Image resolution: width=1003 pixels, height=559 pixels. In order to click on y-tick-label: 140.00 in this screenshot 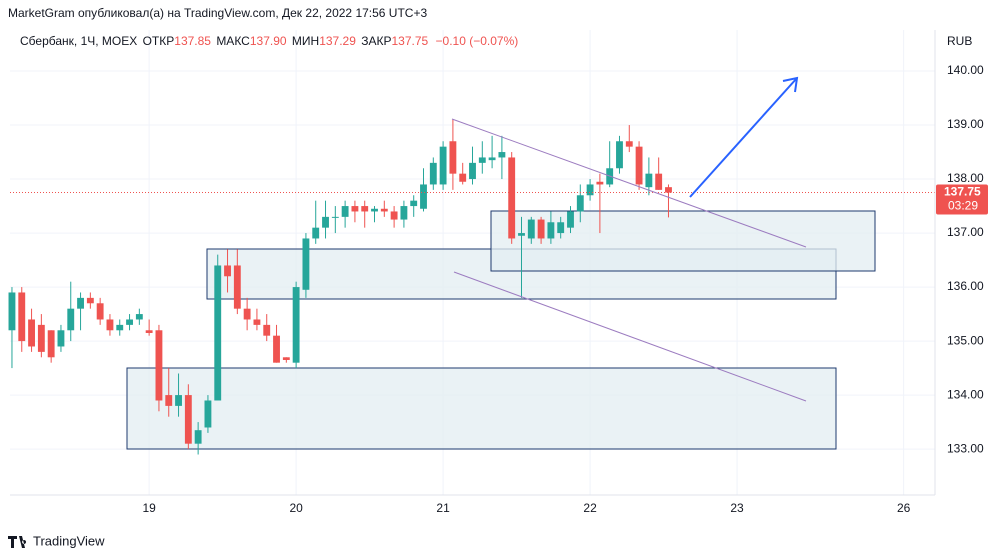, I will do `click(965, 70)`.